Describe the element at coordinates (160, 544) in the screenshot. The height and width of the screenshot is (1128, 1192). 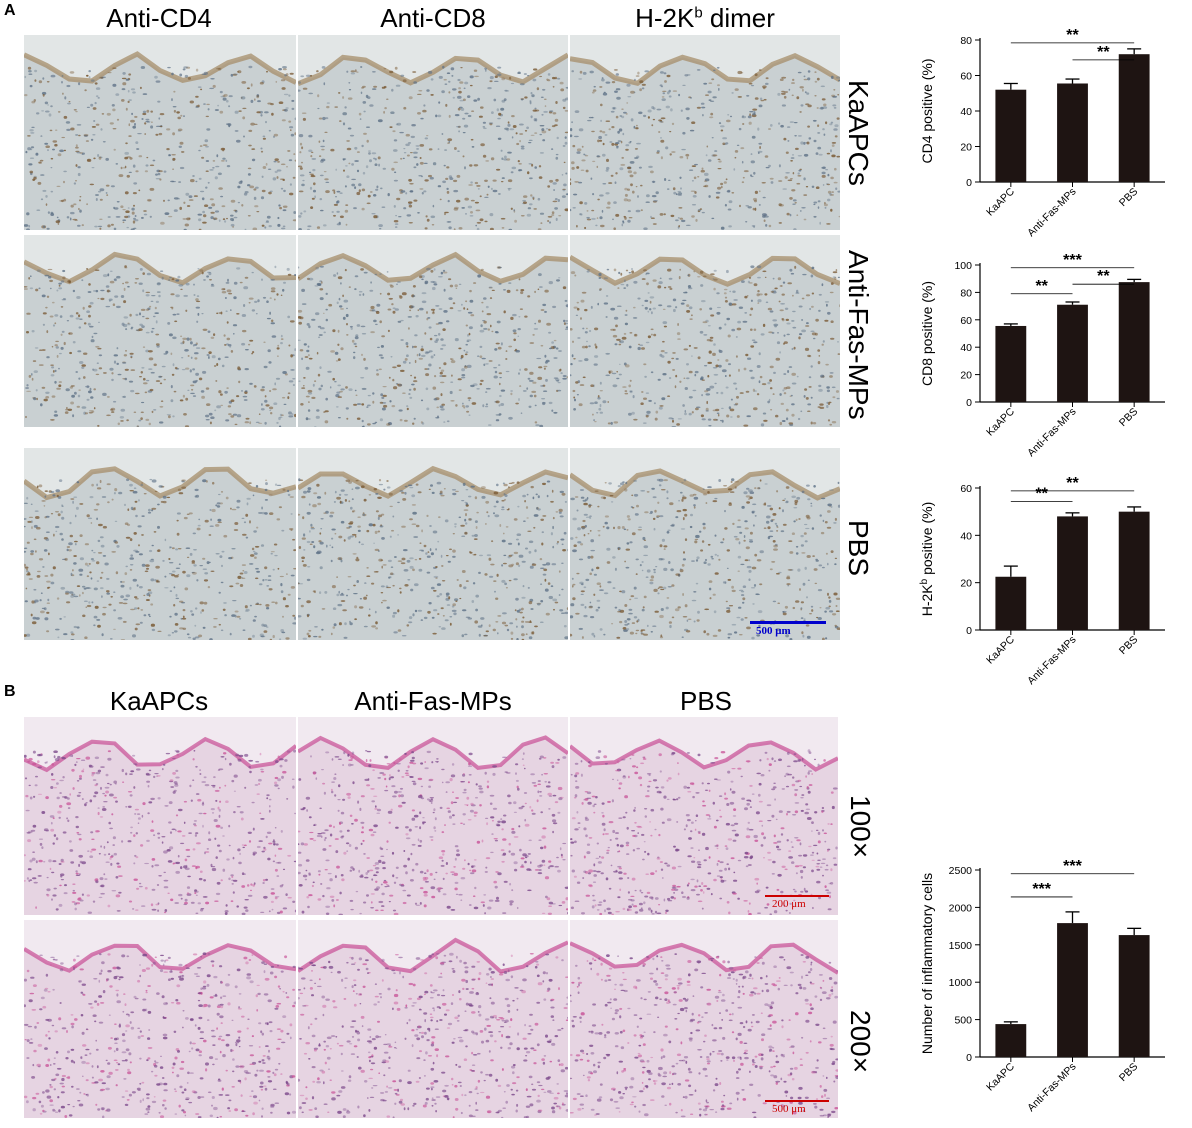
I see `ihc-micrograph-pbs-cd4` at that location.